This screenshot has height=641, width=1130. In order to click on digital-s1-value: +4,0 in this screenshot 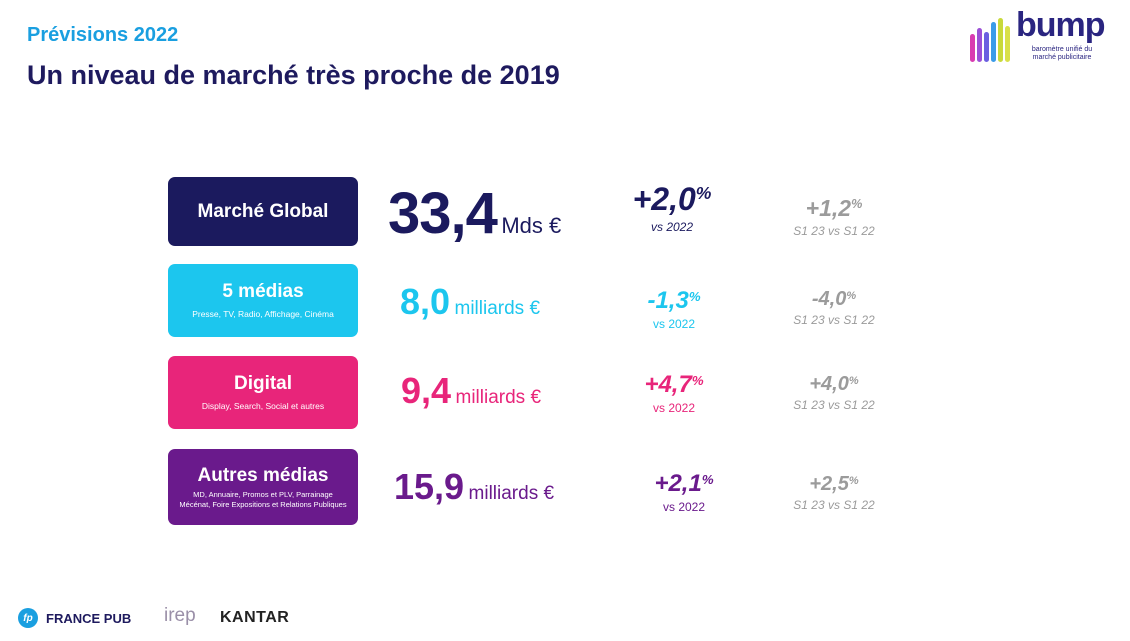, I will do `click(829, 384)`.